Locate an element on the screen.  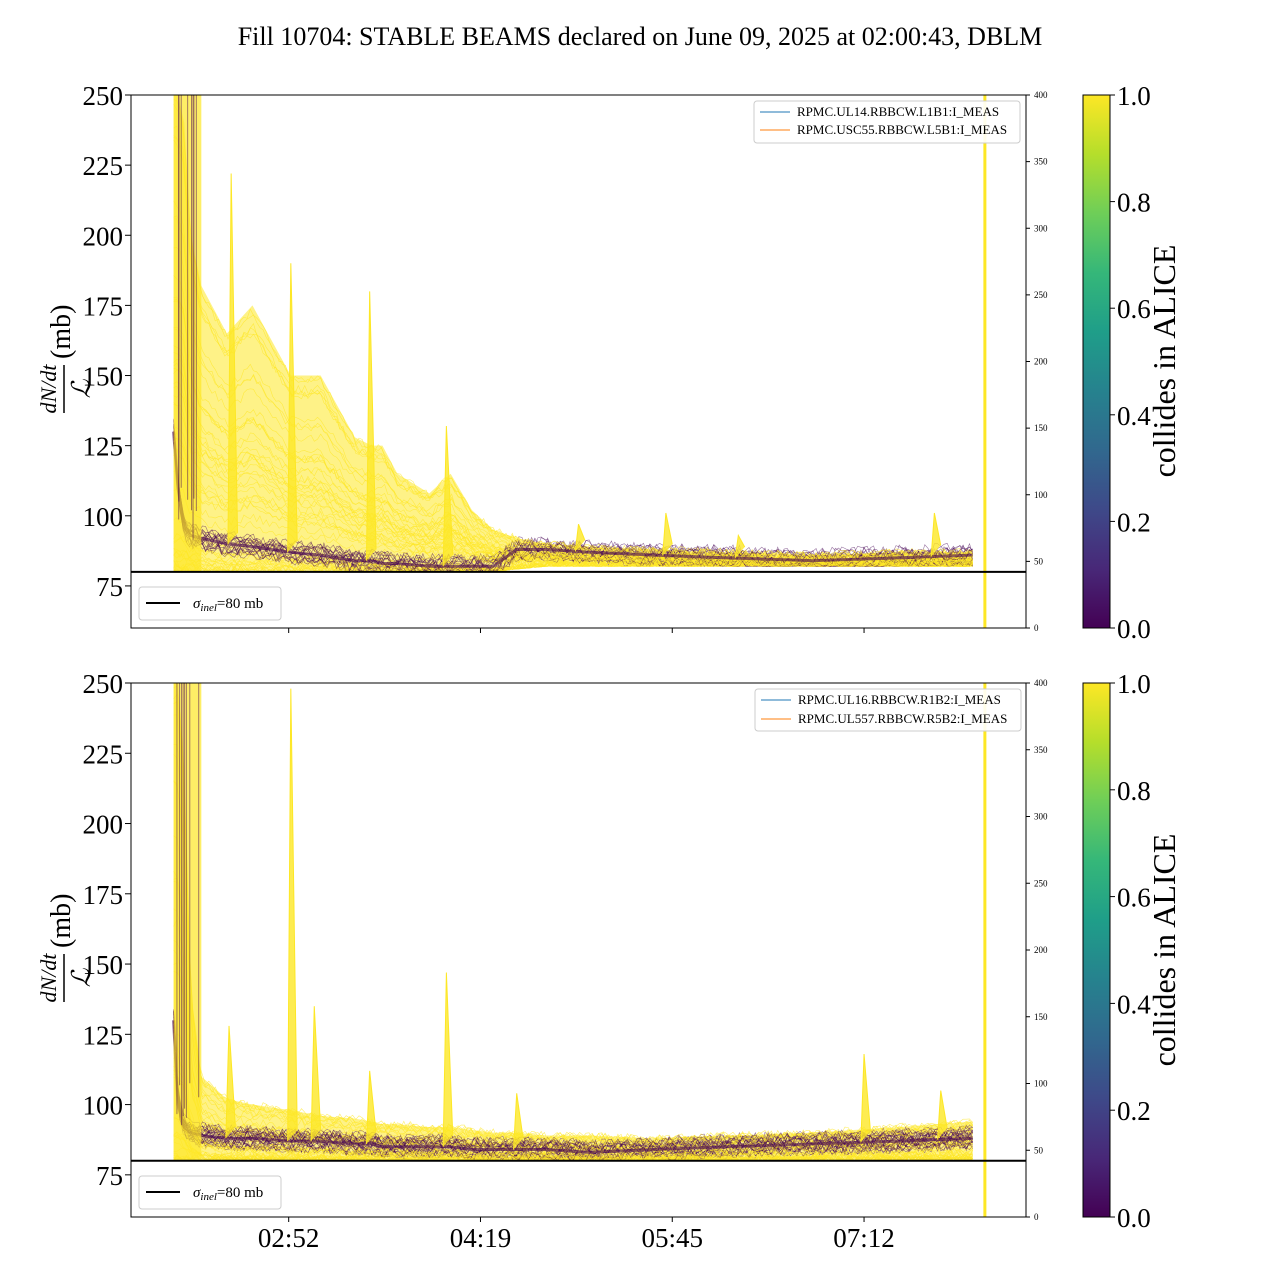
top-y2-tick-label: 300 is located at coordinates (1041, 228).